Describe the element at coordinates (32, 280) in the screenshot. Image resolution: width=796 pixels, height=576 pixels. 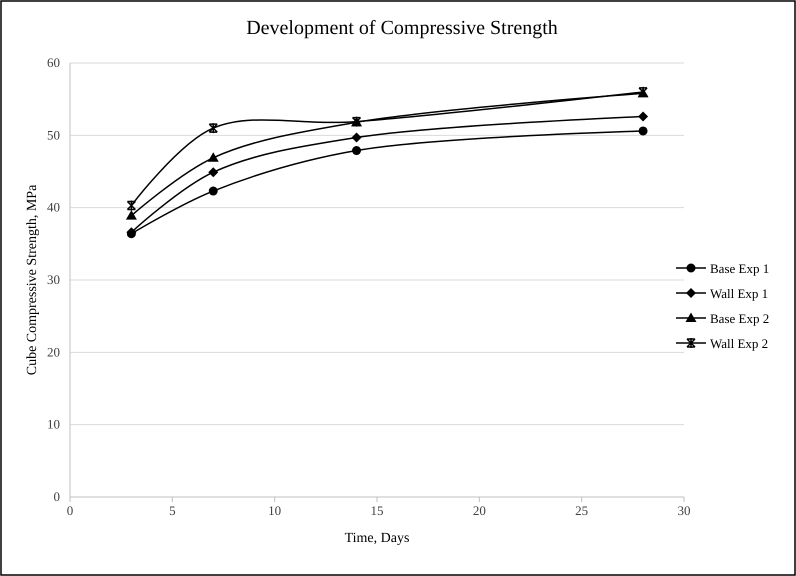
I see `y-axis-title: Cube Compressive Strength, MPa` at that location.